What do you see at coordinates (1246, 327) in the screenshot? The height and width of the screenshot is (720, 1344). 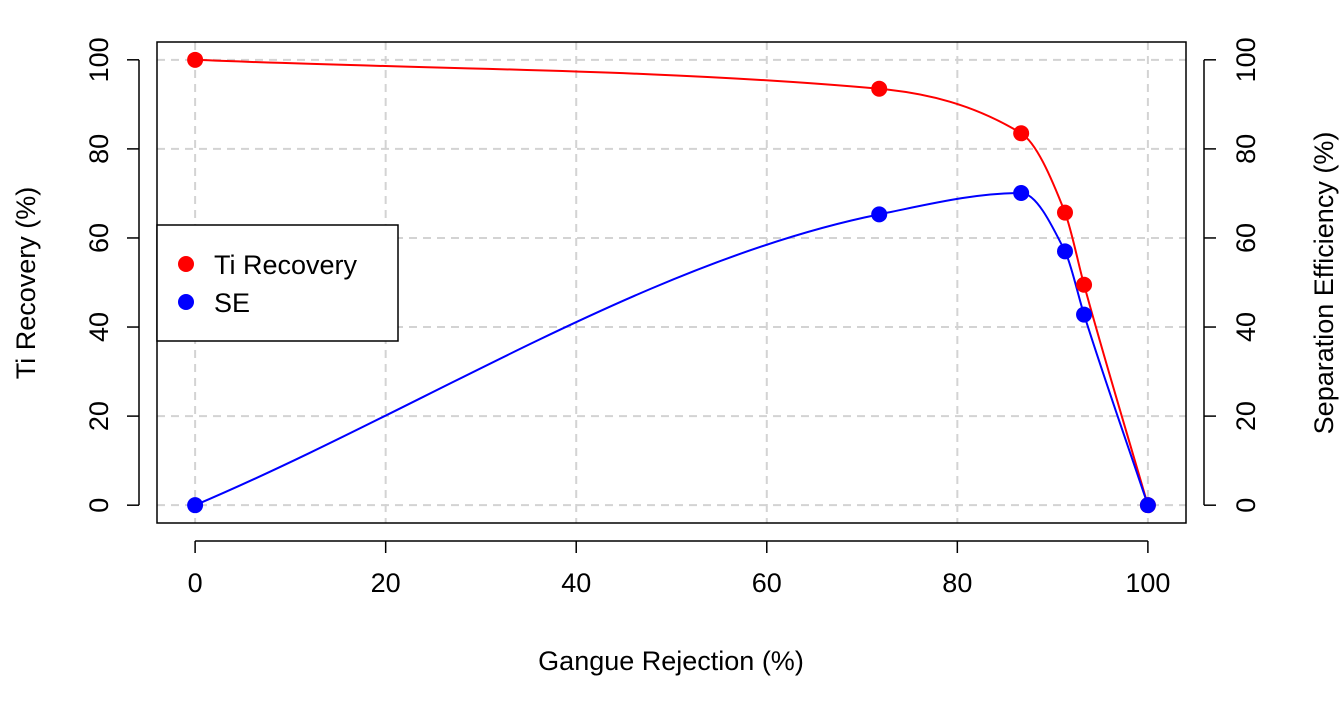 I see `y-tick-label-right: 40` at bounding box center [1246, 327].